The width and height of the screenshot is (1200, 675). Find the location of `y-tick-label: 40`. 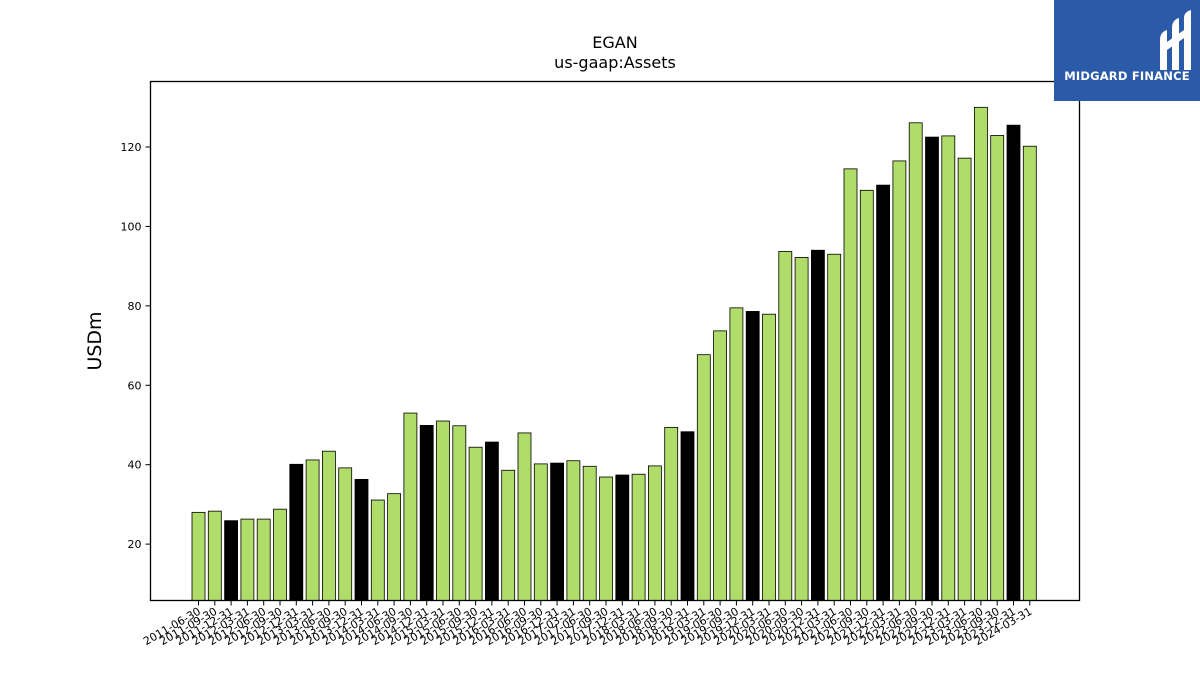

y-tick-label: 40 is located at coordinates (135, 465).